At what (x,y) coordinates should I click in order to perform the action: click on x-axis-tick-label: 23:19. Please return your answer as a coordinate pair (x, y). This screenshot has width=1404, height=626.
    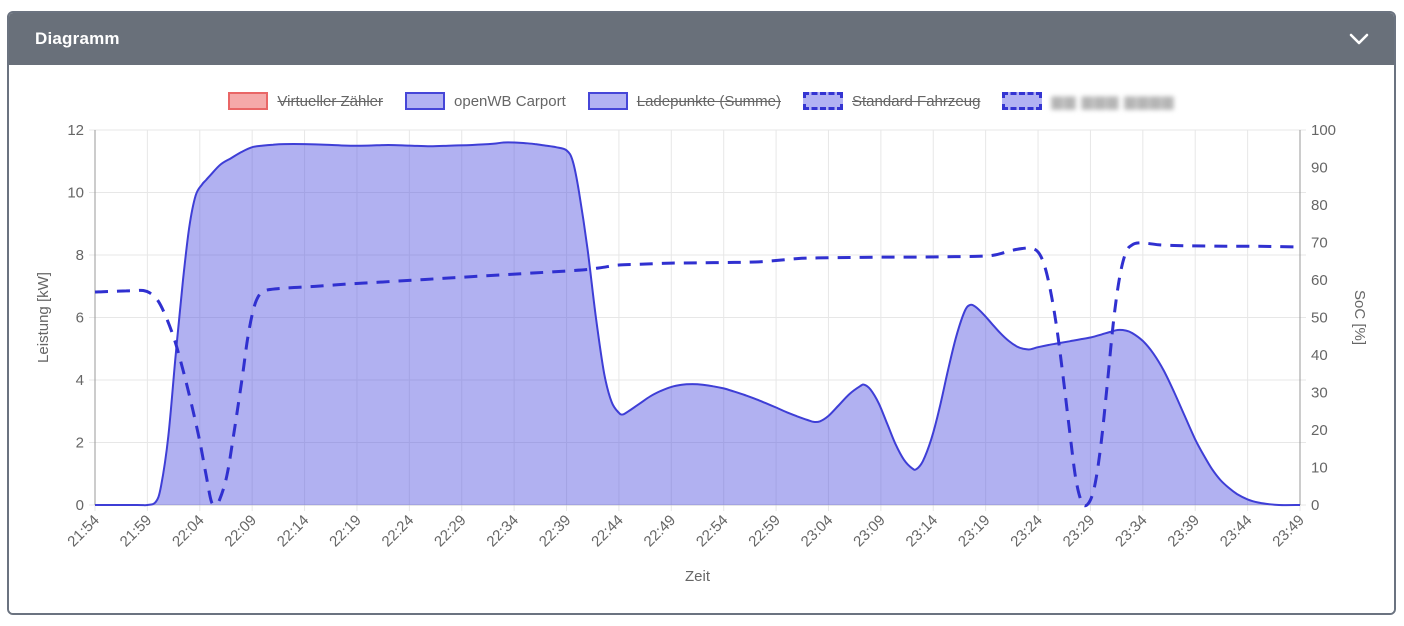
    Looking at the image, I should click on (974, 531).